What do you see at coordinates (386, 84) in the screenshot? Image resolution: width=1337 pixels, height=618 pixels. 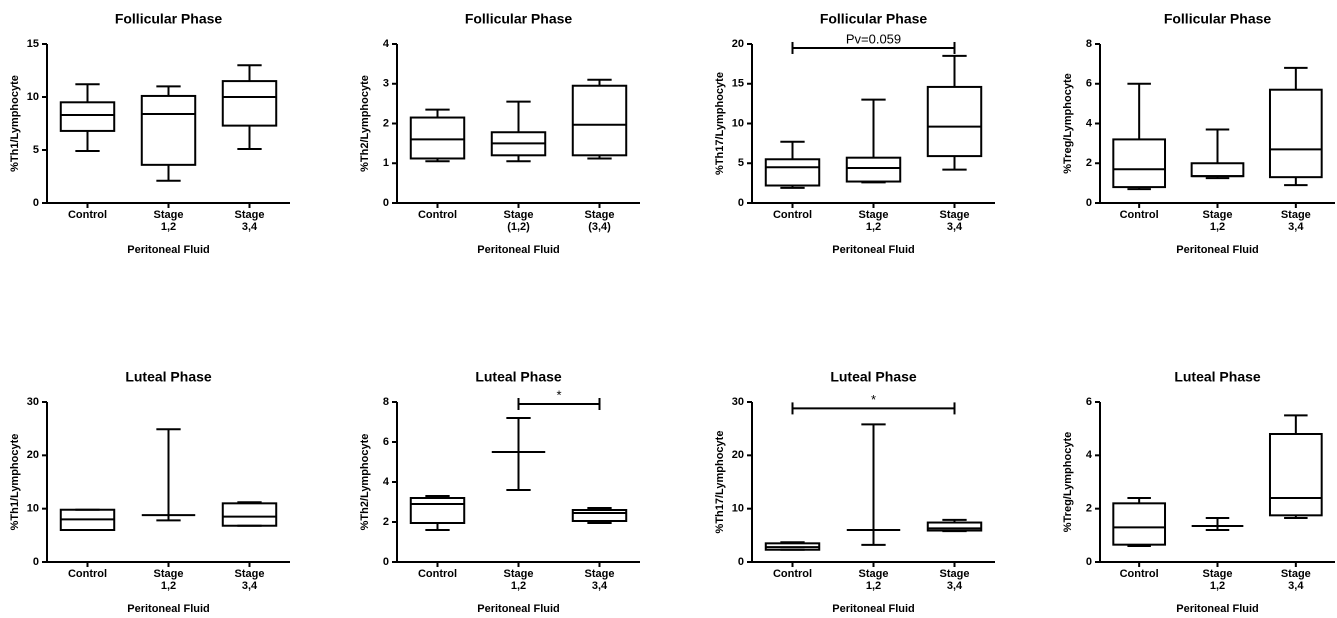 I see `y-tick-label: 3` at bounding box center [386, 84].